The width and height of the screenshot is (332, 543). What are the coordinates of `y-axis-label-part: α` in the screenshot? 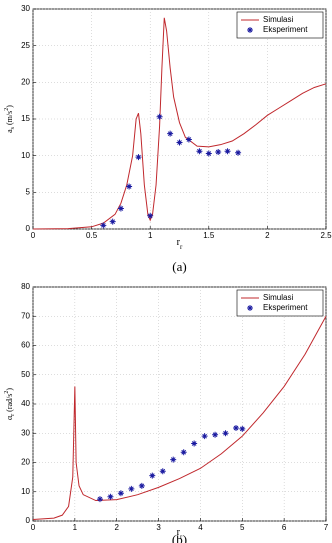 It's located at (9, 417).